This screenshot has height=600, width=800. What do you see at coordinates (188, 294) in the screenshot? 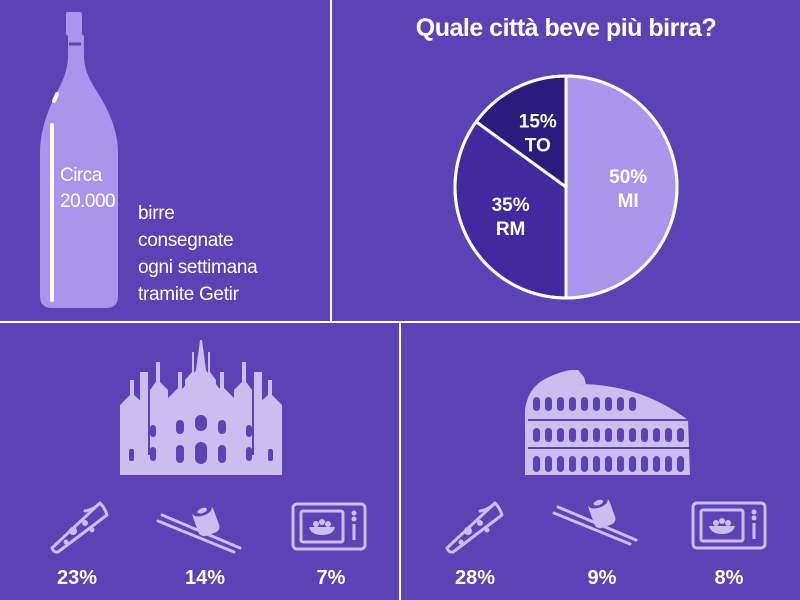
I see `description-line: tramite Getir` at bounding box center [188, 294].